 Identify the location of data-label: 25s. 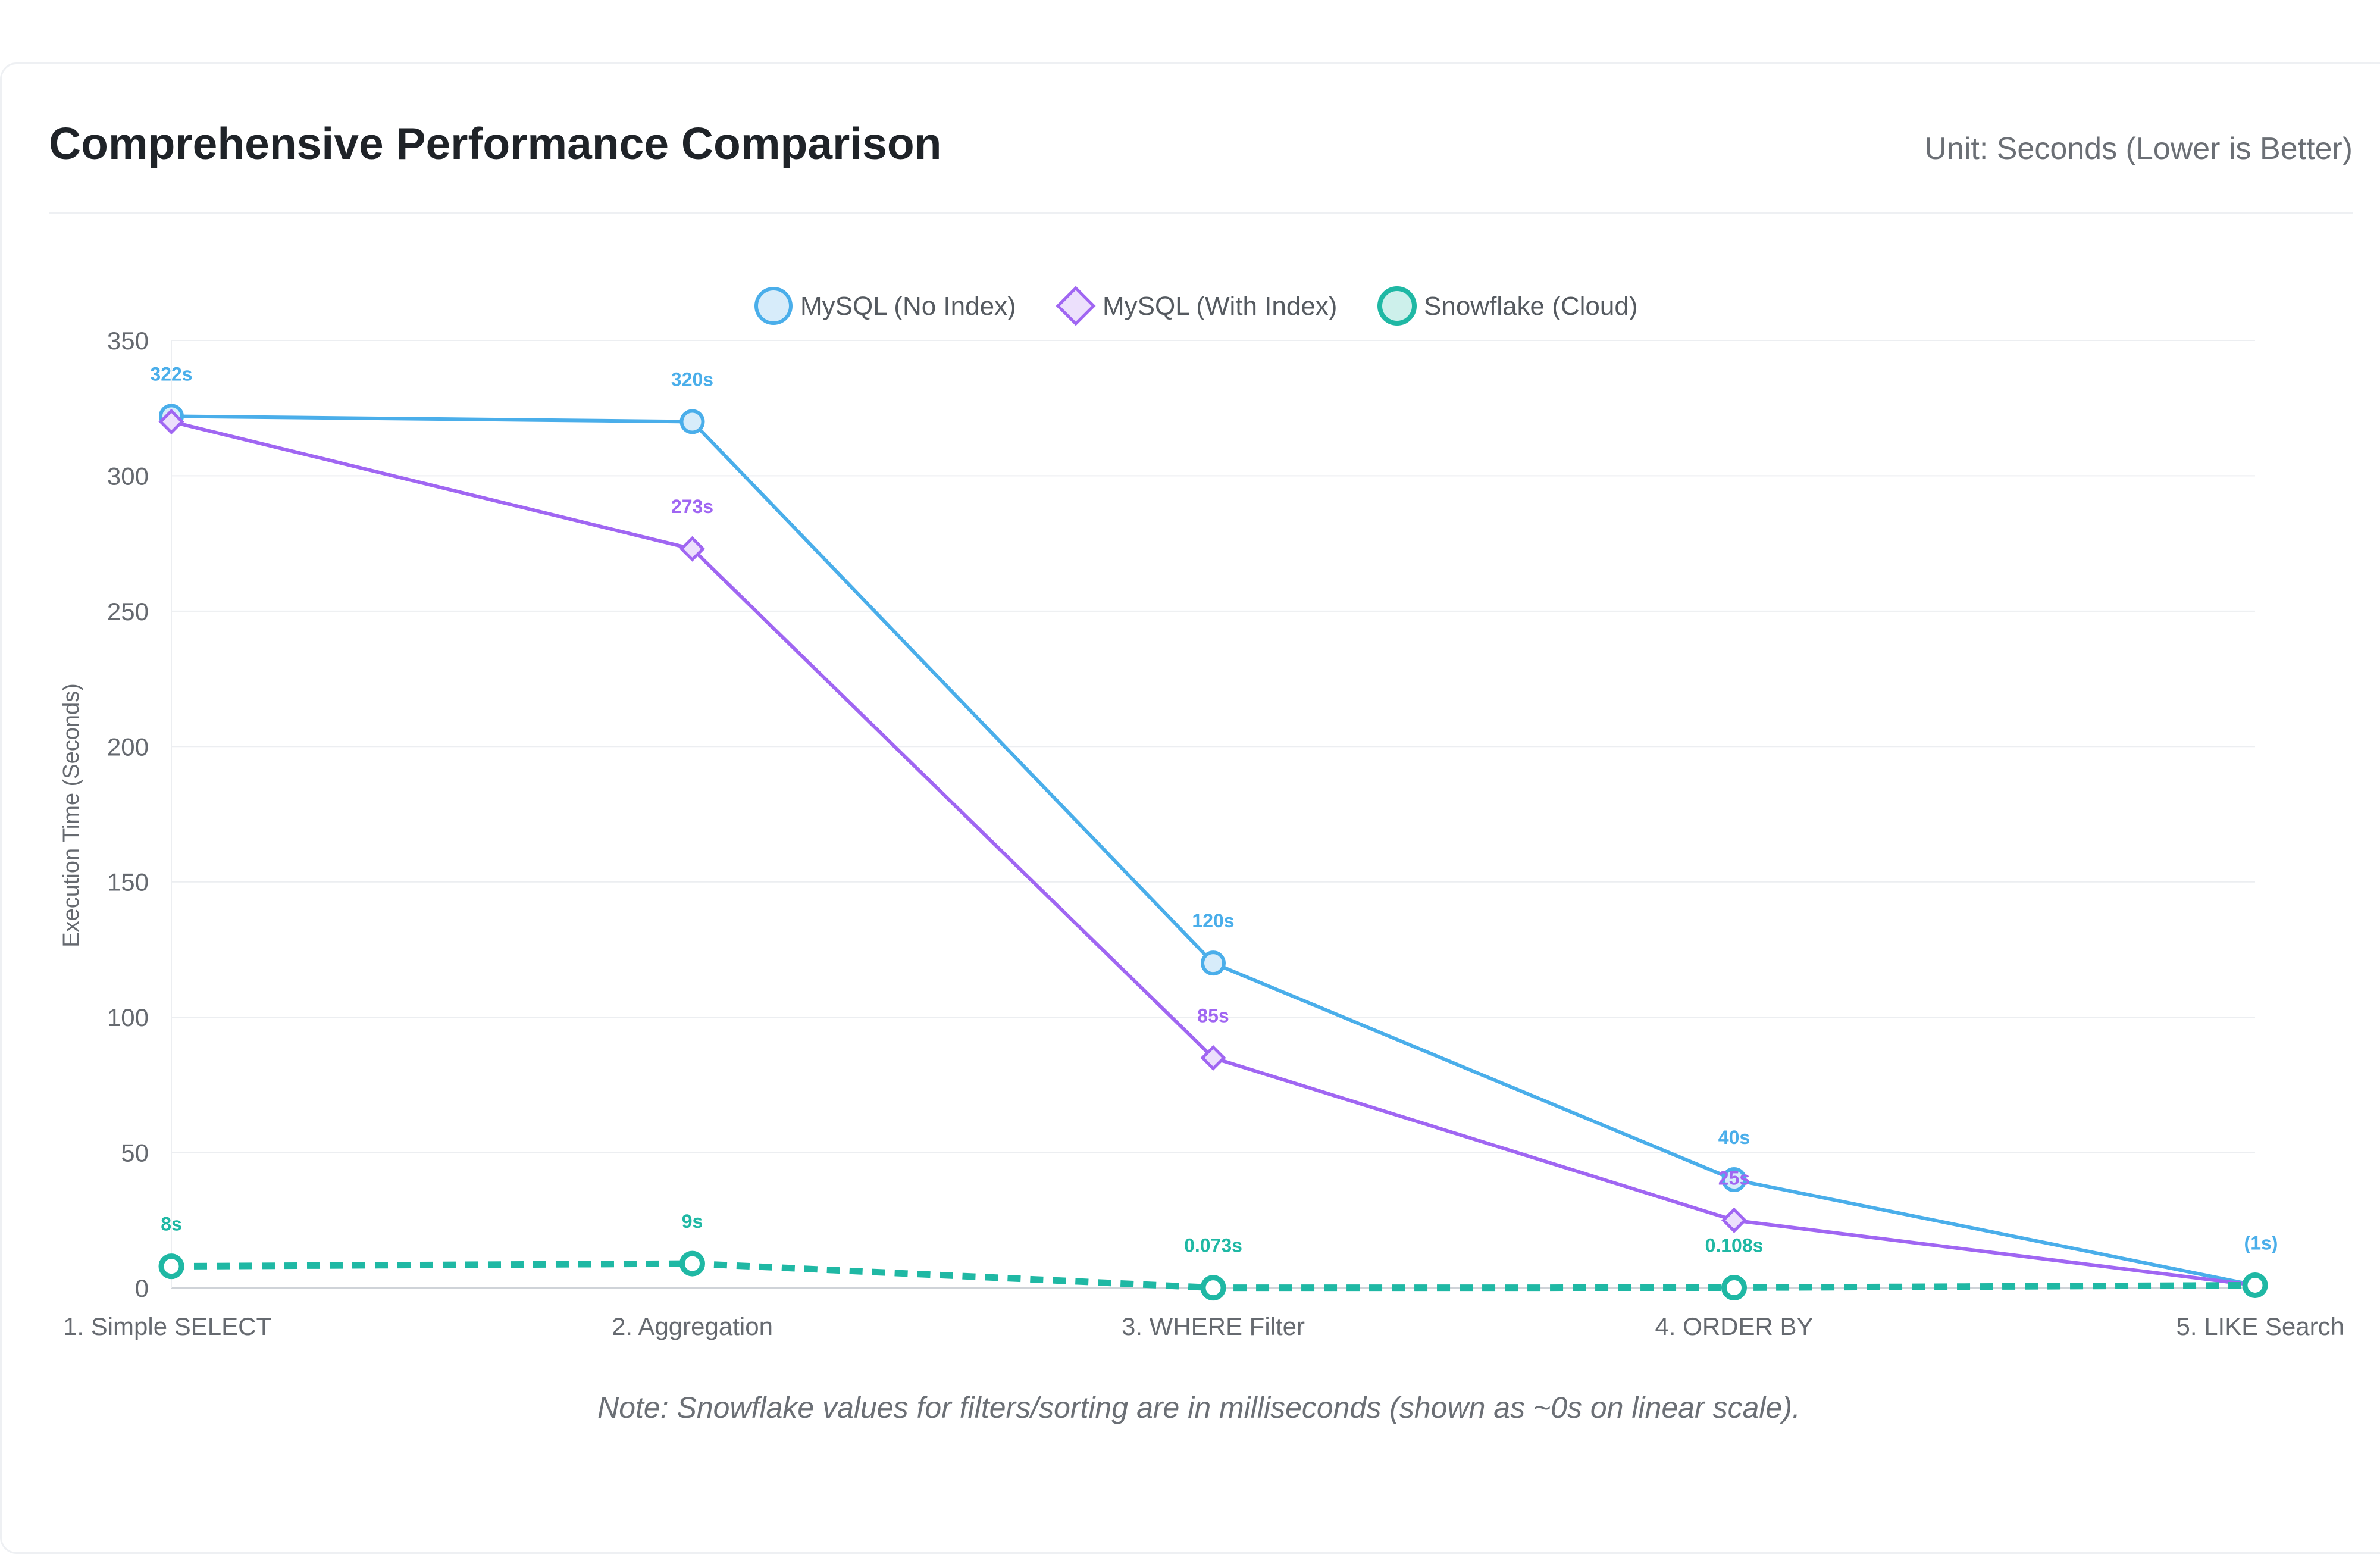
(1734, 1178).